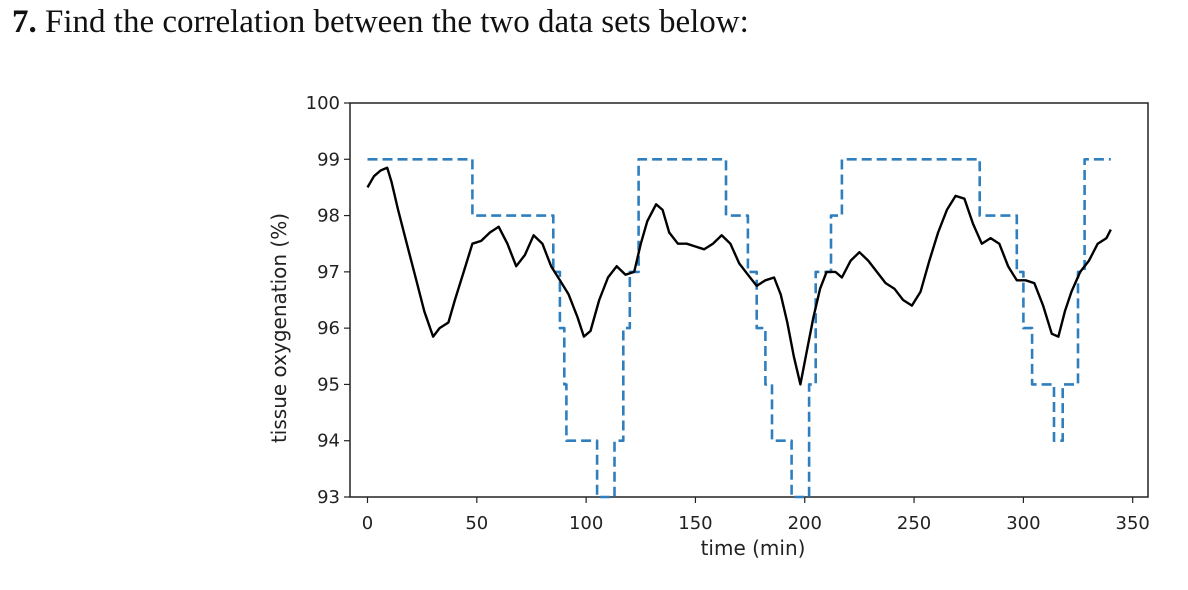 The width and height of the screenshot is (1188, 590). What do you see at coordinates (323, 103) in the screenshot?
I see `y-tick-label: 100` at bounding box center [323, 103].